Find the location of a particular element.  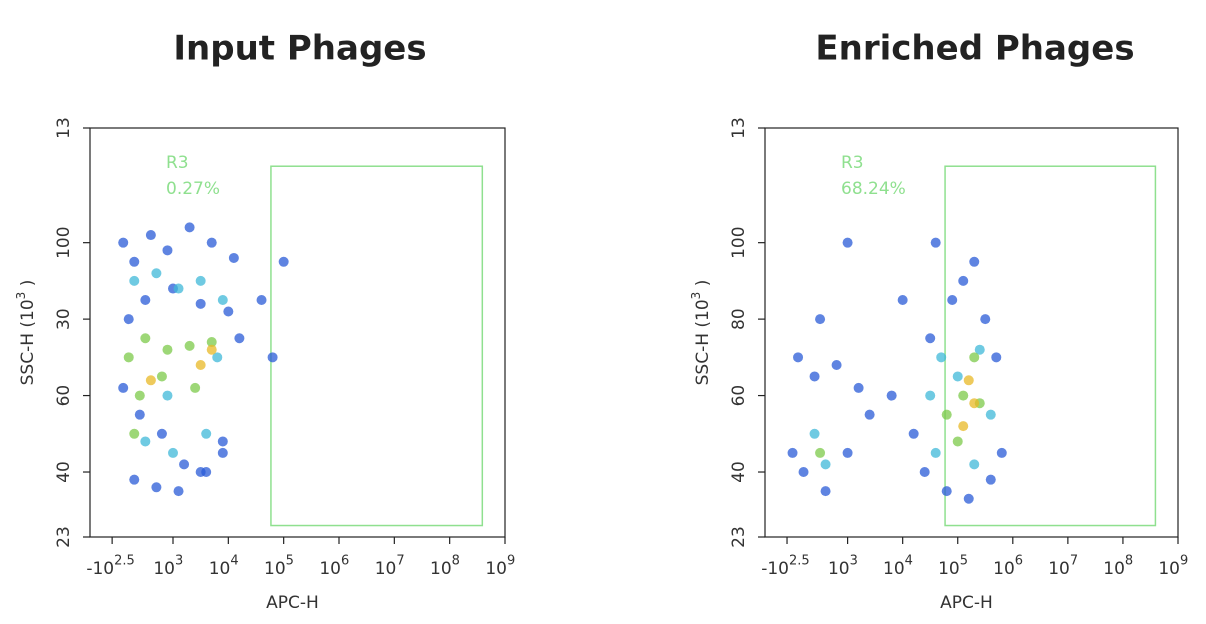

y-tick-label: 30 is located at coordinates (64, 319).